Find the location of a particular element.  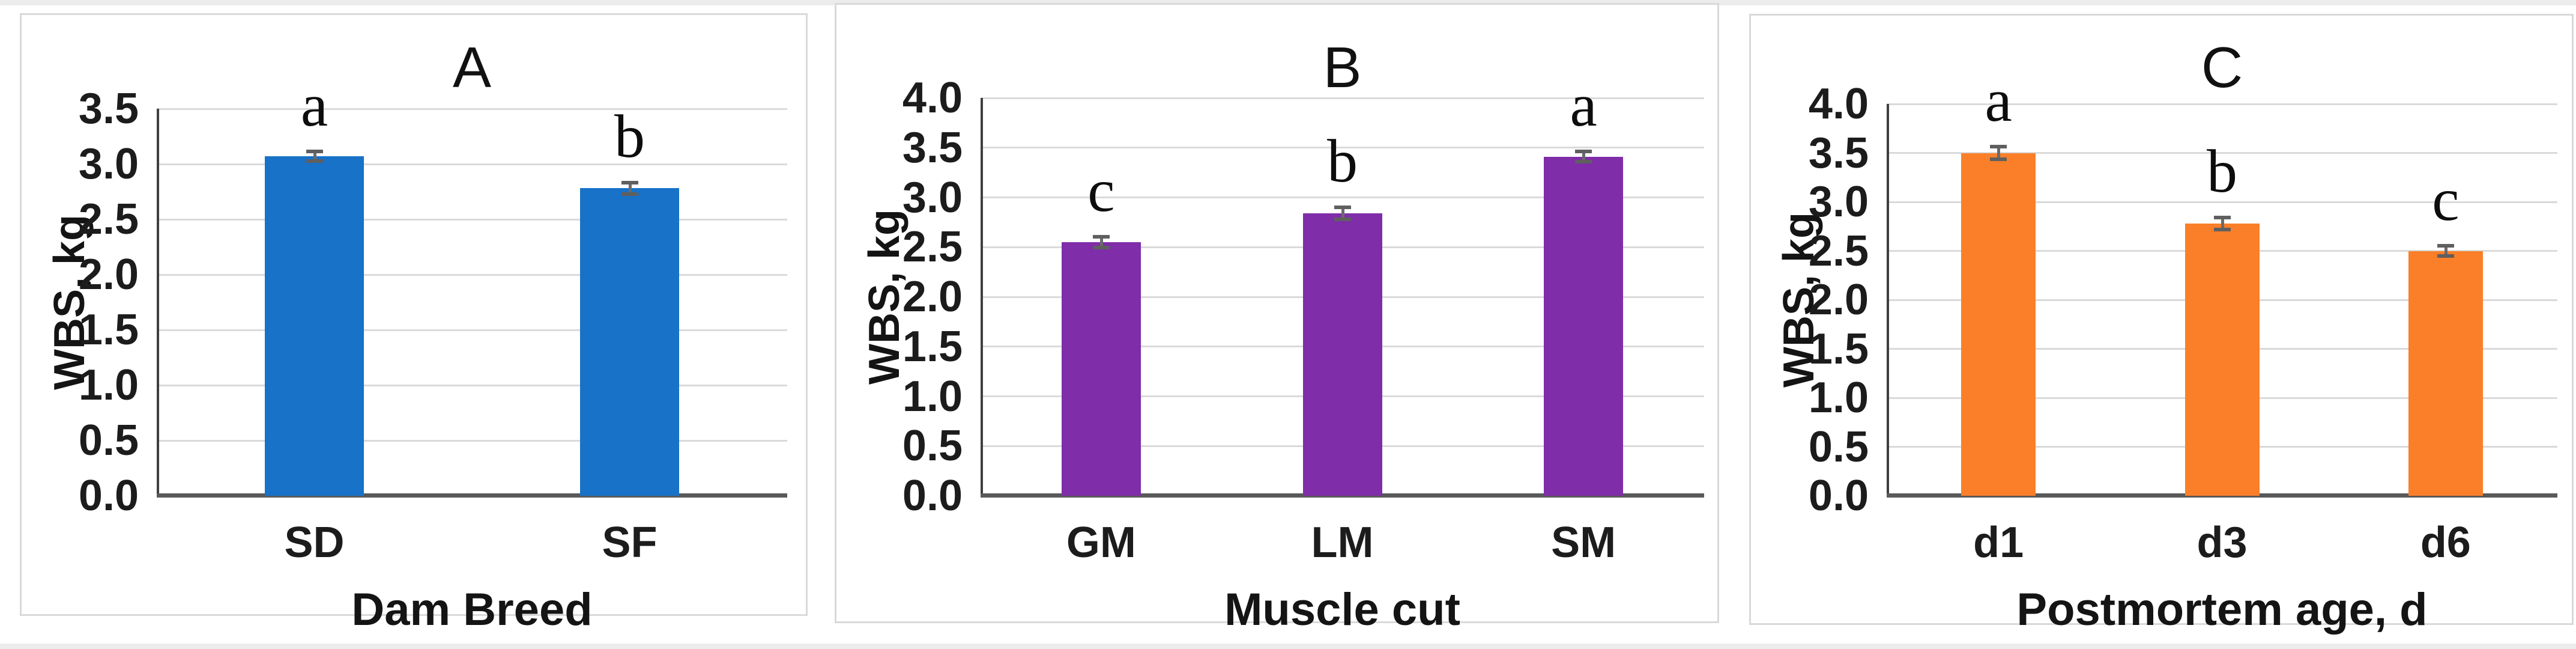

x-axis-title: Postmortem age, d is located at coordinates (2222, 610).